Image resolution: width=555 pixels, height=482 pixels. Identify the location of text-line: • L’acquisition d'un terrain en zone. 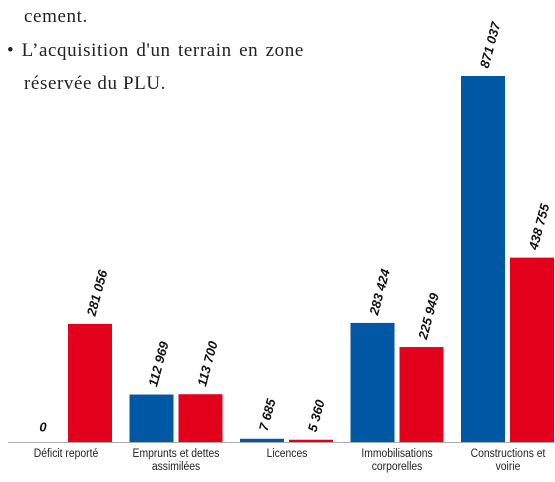
(155, 50).